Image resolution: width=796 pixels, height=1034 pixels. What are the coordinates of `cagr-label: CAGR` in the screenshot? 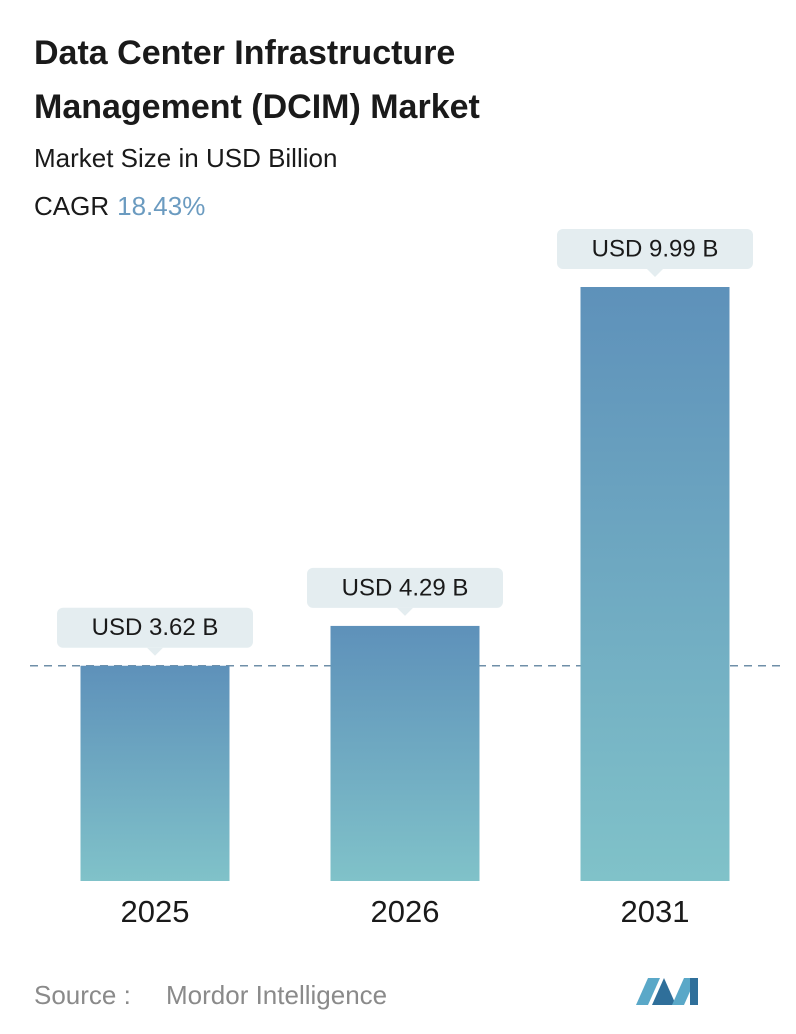 It's located at (72, 206).